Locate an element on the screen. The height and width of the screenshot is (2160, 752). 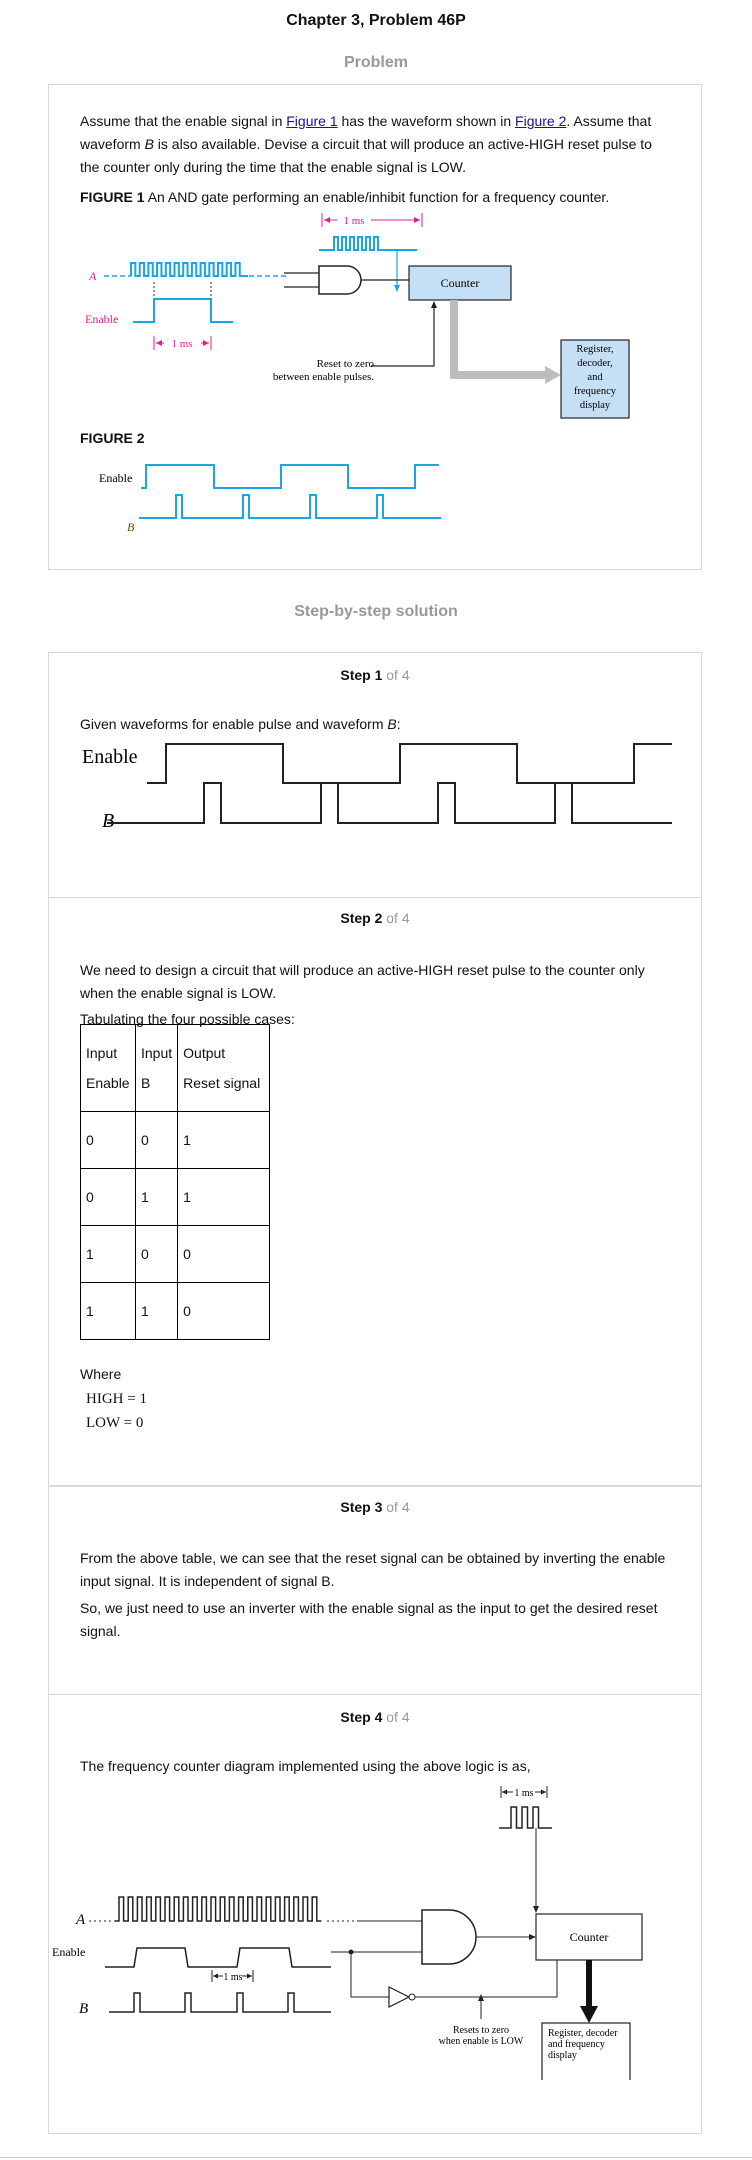
register-label-line: decoder, is located at coordinates (594, 363).